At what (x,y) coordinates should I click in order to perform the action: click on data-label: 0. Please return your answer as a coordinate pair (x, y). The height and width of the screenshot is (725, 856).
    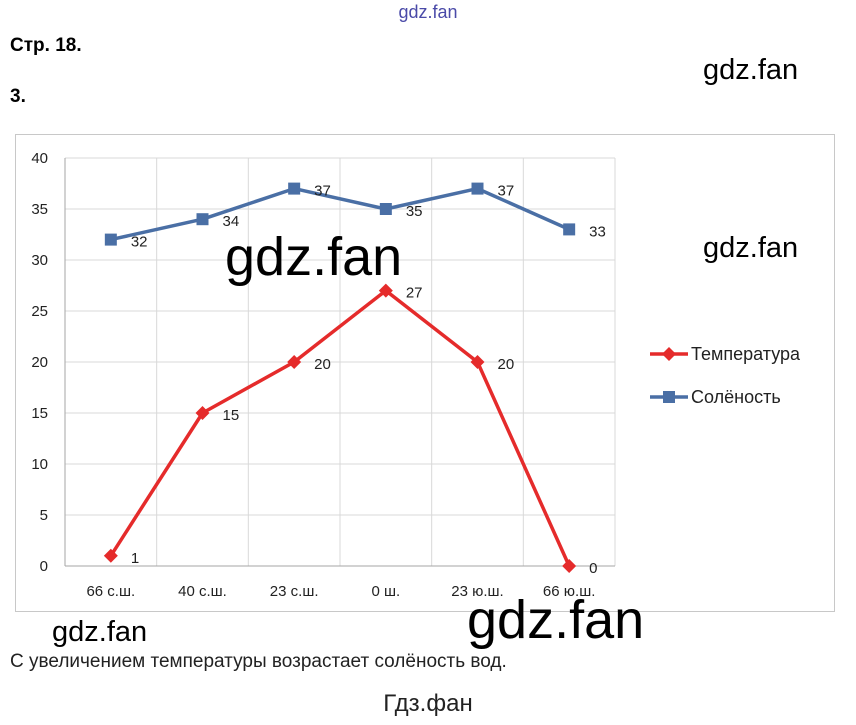
    Looking at the image, I should click on (593, 568).